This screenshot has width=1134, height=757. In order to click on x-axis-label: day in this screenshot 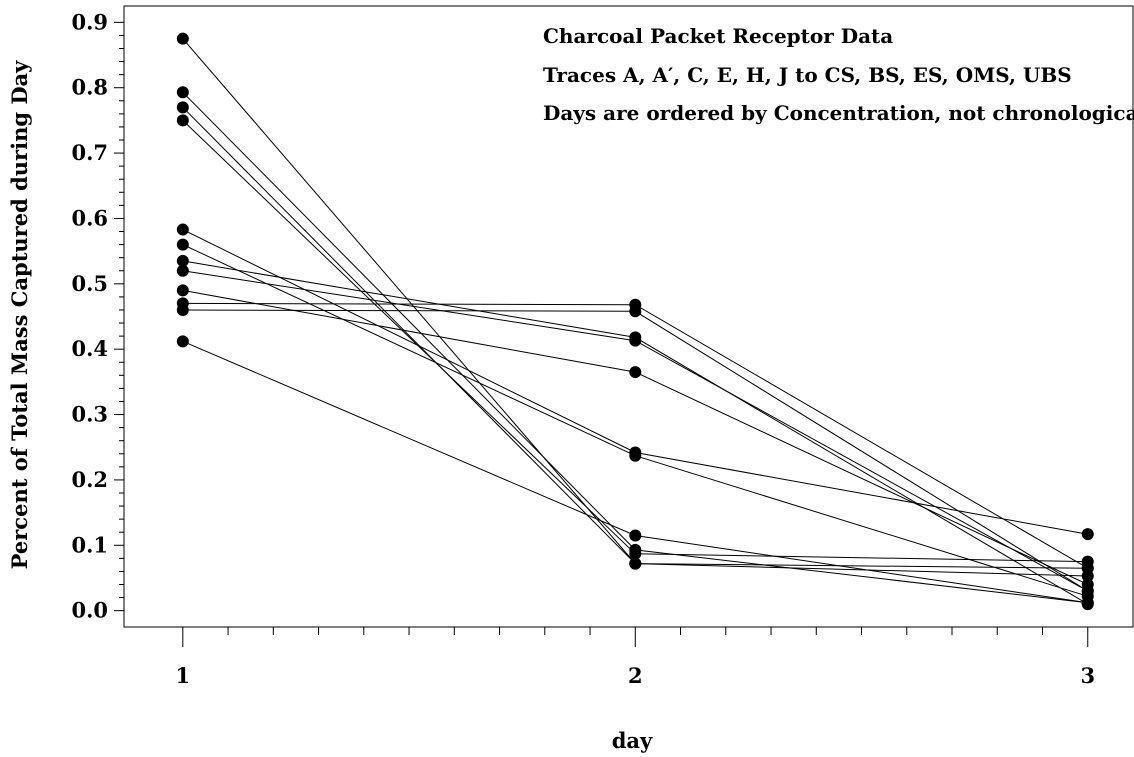, I will do `click(632, 740)`.